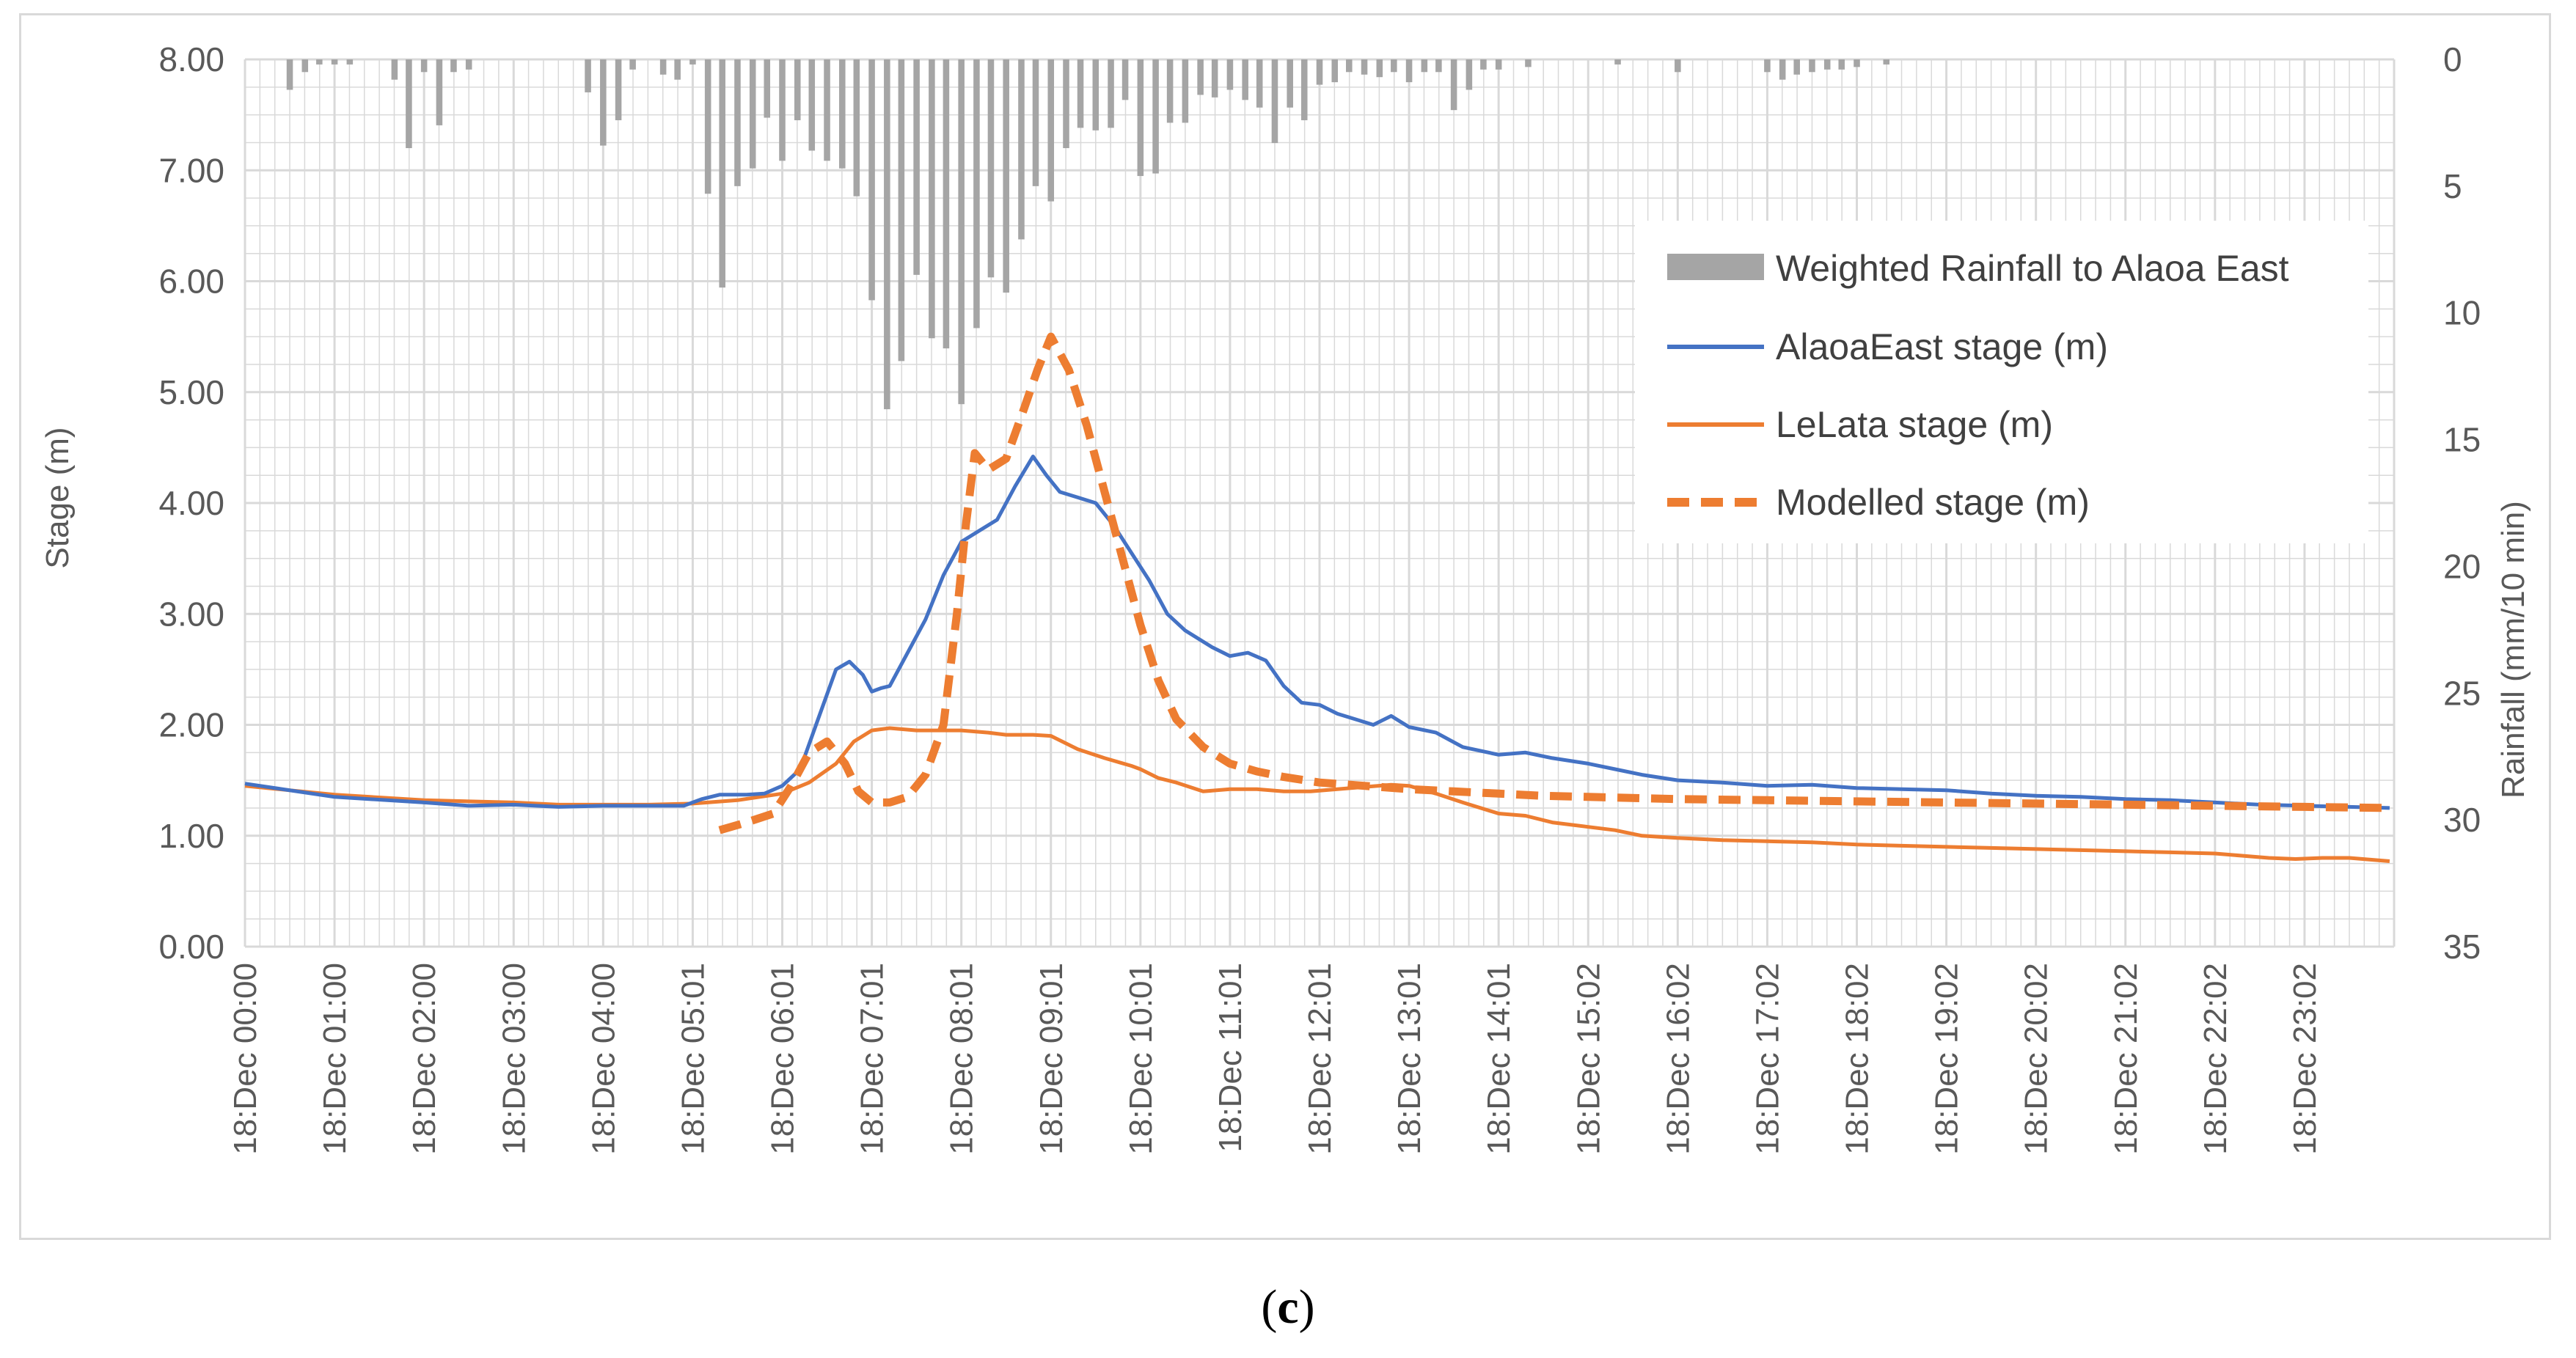  I want to click on x-tick-label: 18:Dec 21:02, so click(2126, 1059).